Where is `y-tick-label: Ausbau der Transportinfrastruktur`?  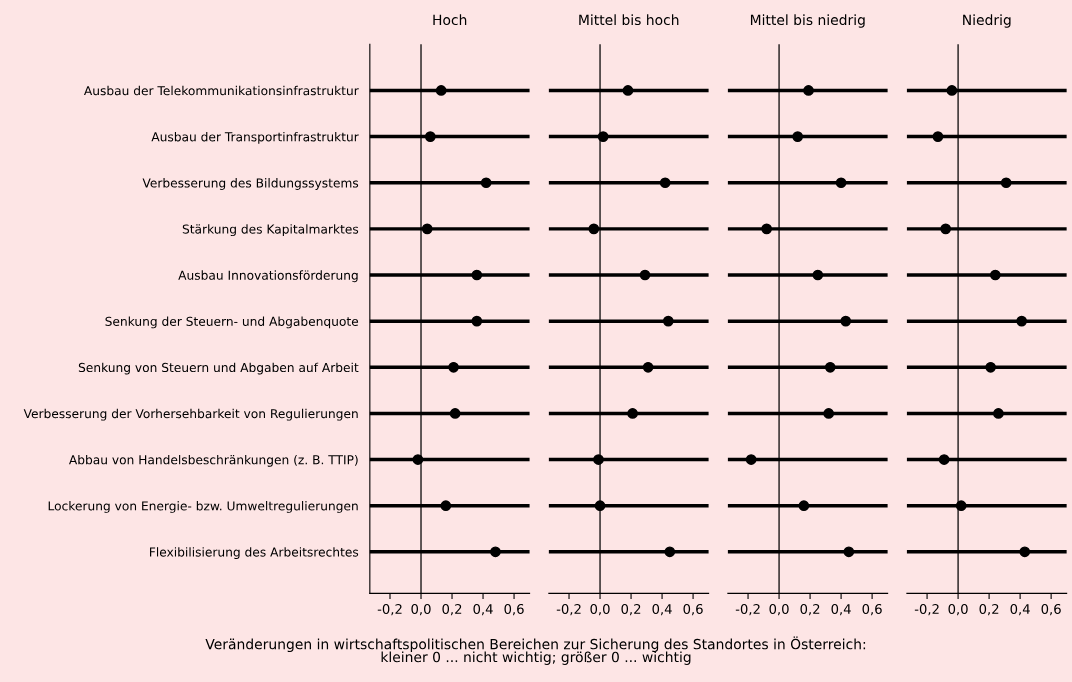 y-tick-label: Ausbau der Transportinfrastruktur is located at coordinates (255, 137).